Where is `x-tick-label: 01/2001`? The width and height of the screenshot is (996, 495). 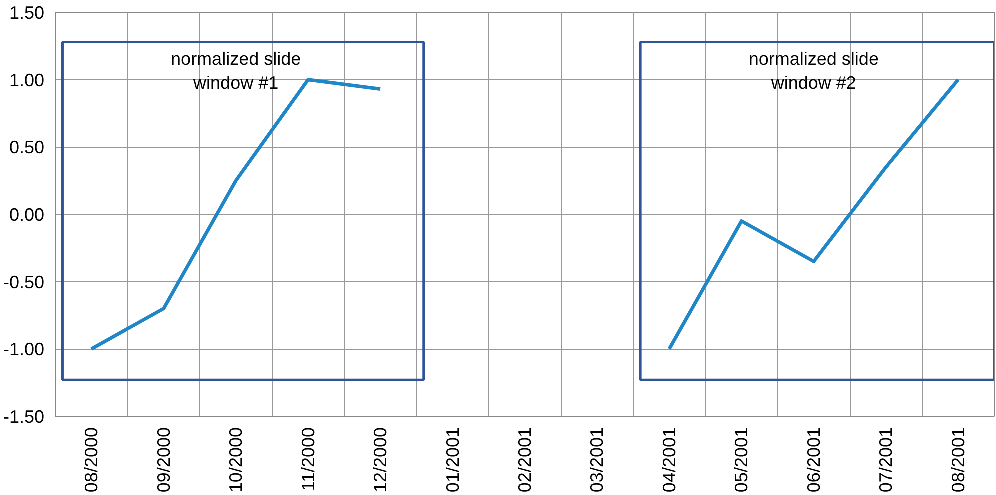 x-tick-label: 01/2001 is located at coordinates (452, 460).